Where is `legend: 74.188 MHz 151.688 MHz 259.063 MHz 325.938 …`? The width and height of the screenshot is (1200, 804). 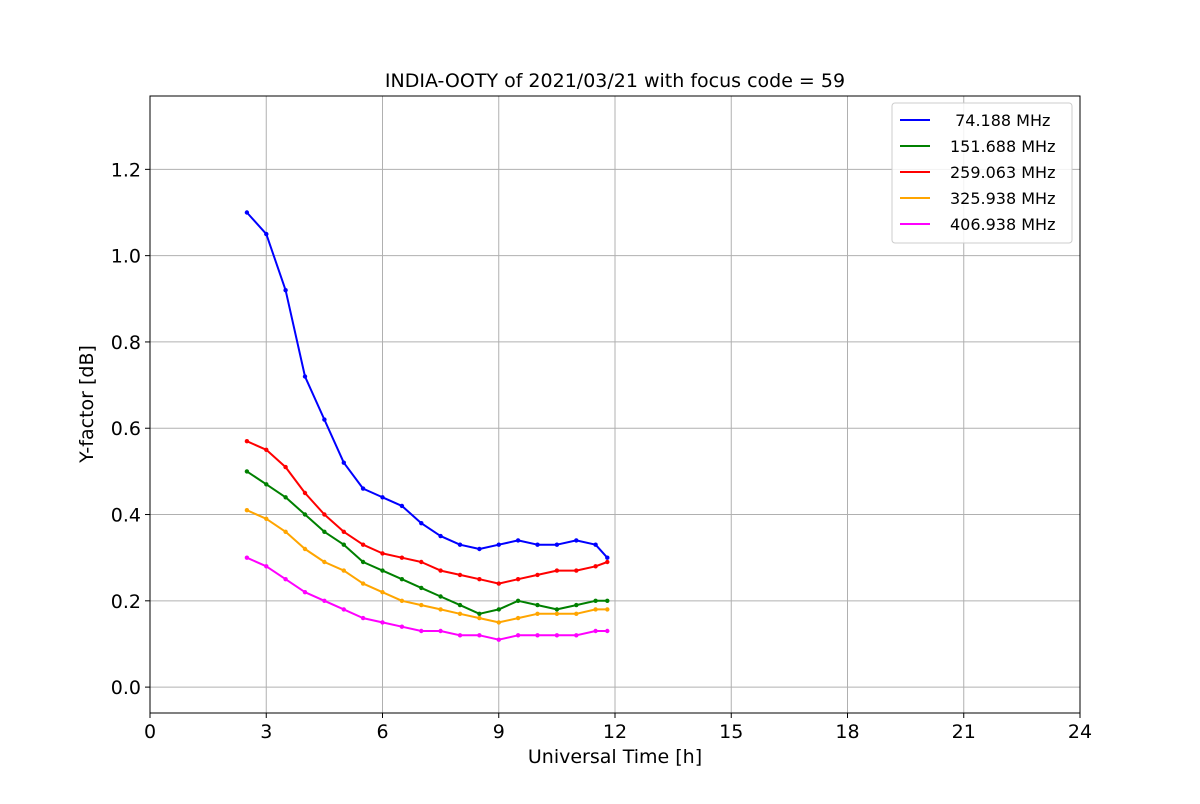
legend: 74.188 MHz 151.688 MHz 259.063 MHz 325.938 … is located at coordinates (982, 173).